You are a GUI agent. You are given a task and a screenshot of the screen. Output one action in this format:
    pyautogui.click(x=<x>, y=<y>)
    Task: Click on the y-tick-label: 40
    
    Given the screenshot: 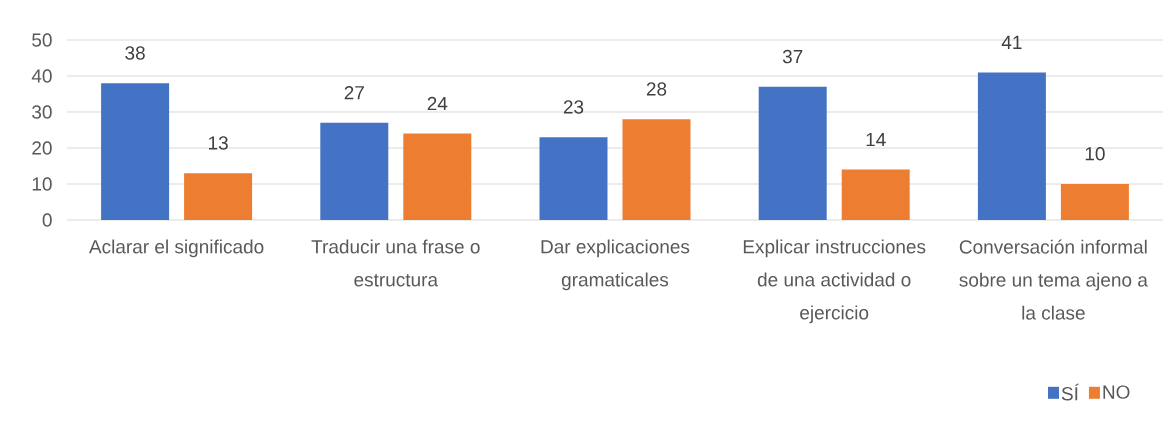 What is the action you would take?
    pyautogui.click(x=41, y=76)
    